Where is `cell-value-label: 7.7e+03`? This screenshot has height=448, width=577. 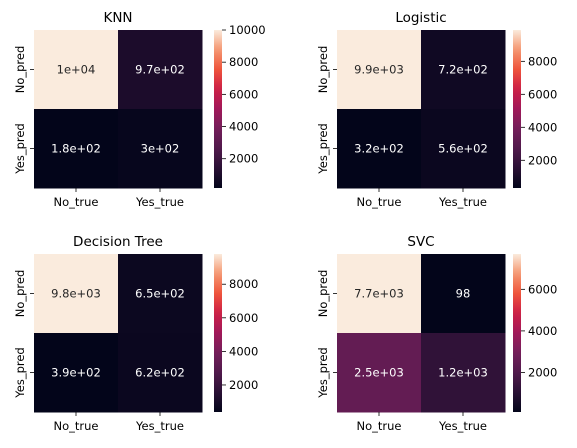 cell-value-label: 7.7e+03 is located at coordinates (379, 294).